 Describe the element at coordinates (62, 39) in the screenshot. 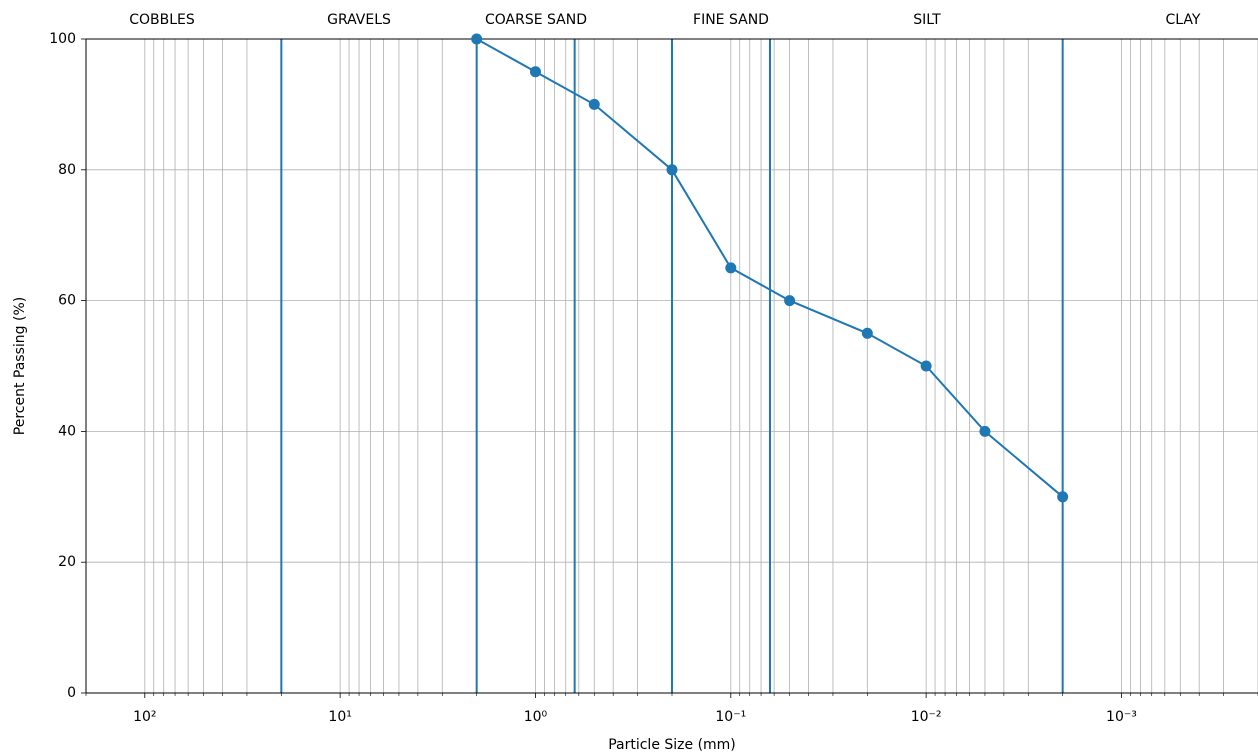

I see `y-tick-label: 100` at that location.